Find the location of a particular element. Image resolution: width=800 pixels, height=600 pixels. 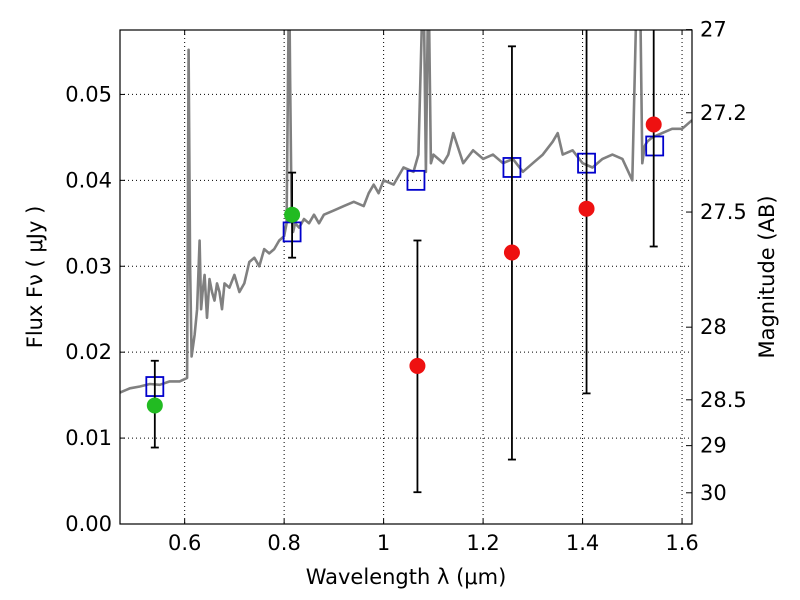

x-tick-label: 0.8 is located at coordinates (283, 543).